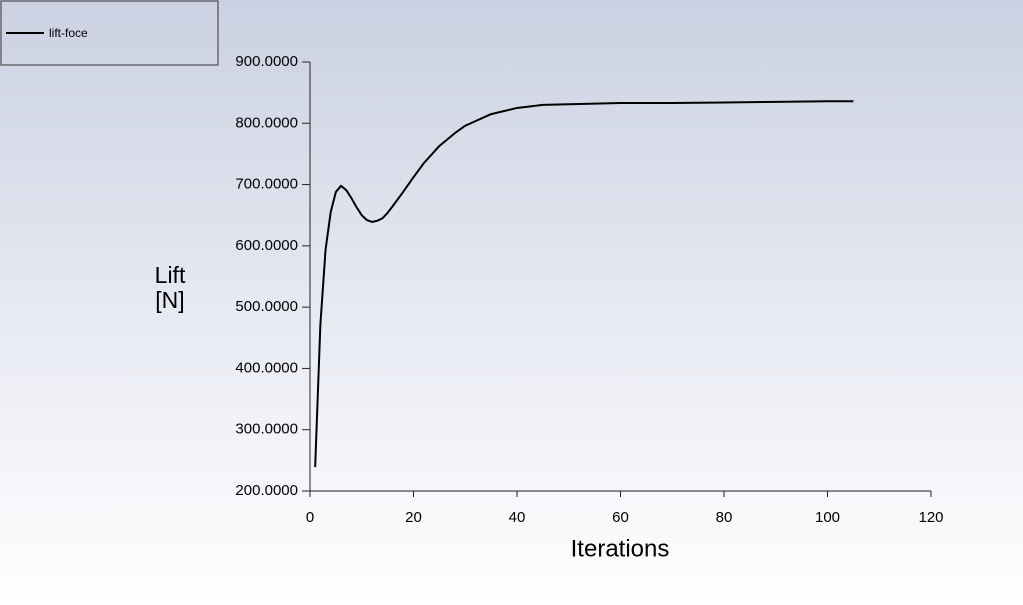 The width and height of the screenshot is (1023, 605). Describe the element at coordinates (266, 61) in the screenshot. I see `y-tick-label: 900.0000` at that location.